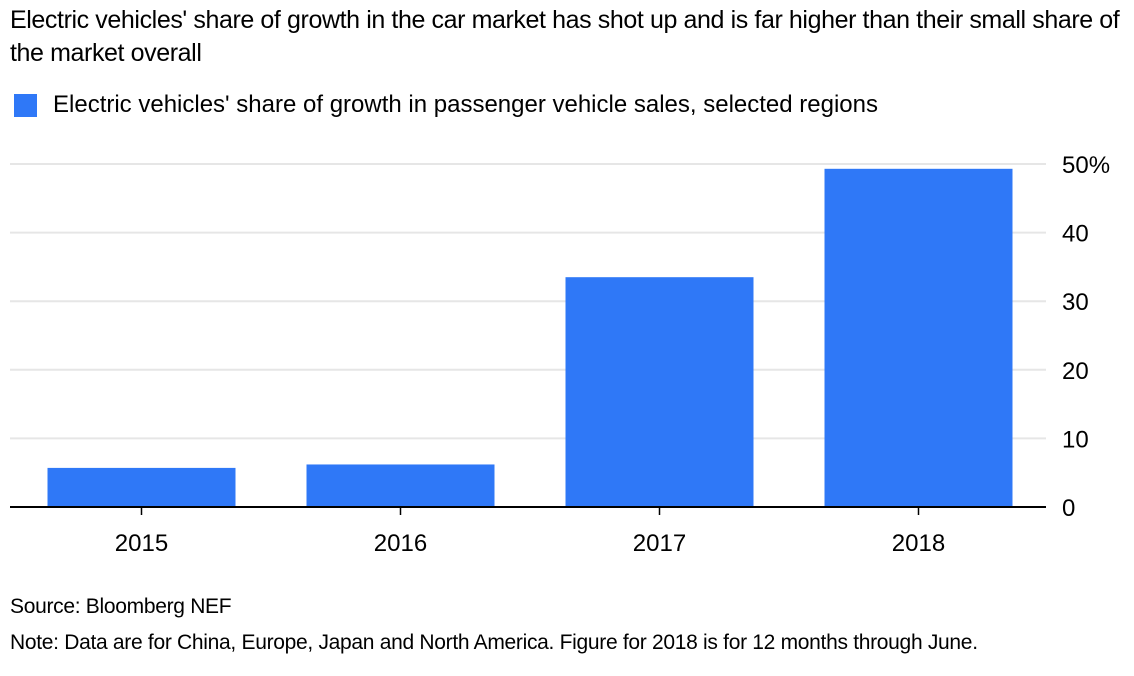 The image size is (1134, 676). What do you see at coordinates (141, 487) in the screenshot?
I see `bar-2015` at bounding box center [141, 487].